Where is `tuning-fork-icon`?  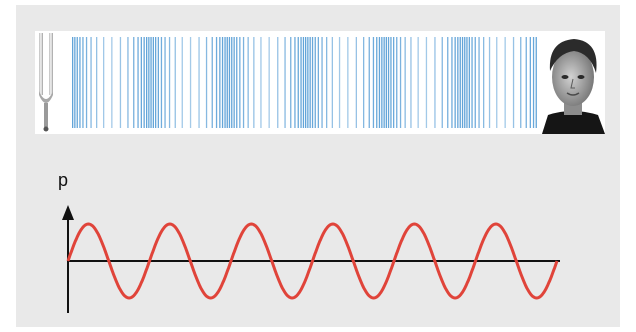 tuning-fork-icon is located at coordinates (46, 82).